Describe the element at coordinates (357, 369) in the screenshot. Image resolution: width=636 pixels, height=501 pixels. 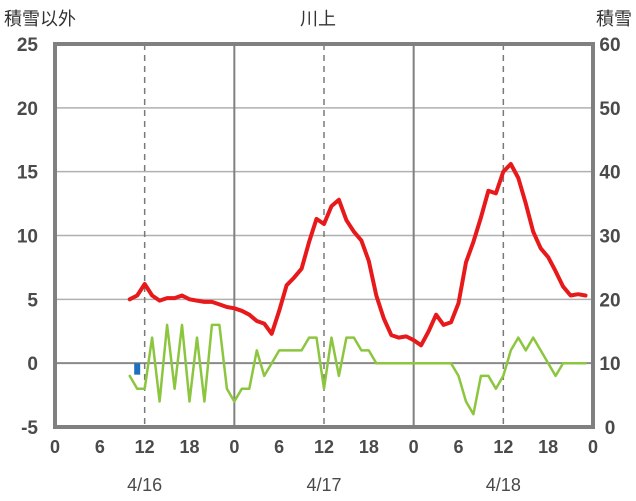
I see `green-series-line` at that location.